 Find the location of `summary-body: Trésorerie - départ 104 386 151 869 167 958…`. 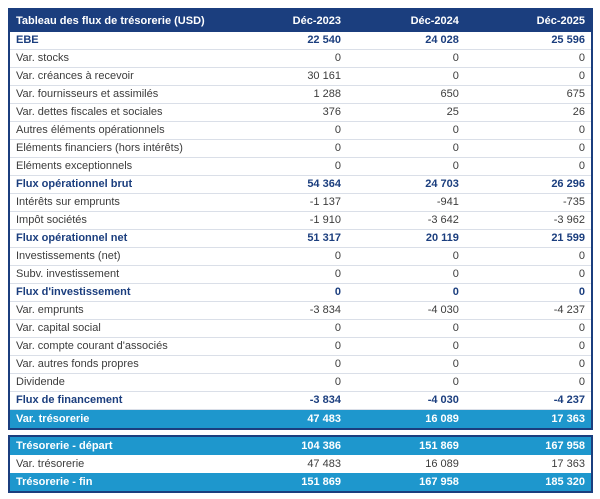

summary-body: Trésorerie - départ 104 386 151 869 167 958… is located at coordinates (300, 464).